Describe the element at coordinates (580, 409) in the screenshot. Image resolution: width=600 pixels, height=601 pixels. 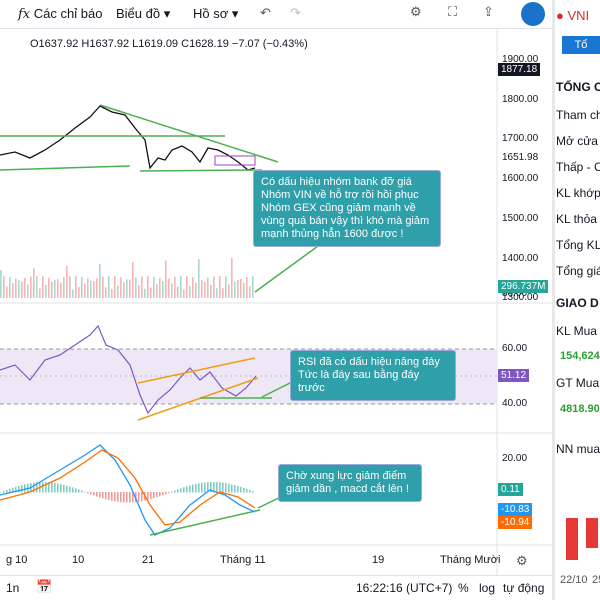
I see `buy-val: 4818.90` at that location.